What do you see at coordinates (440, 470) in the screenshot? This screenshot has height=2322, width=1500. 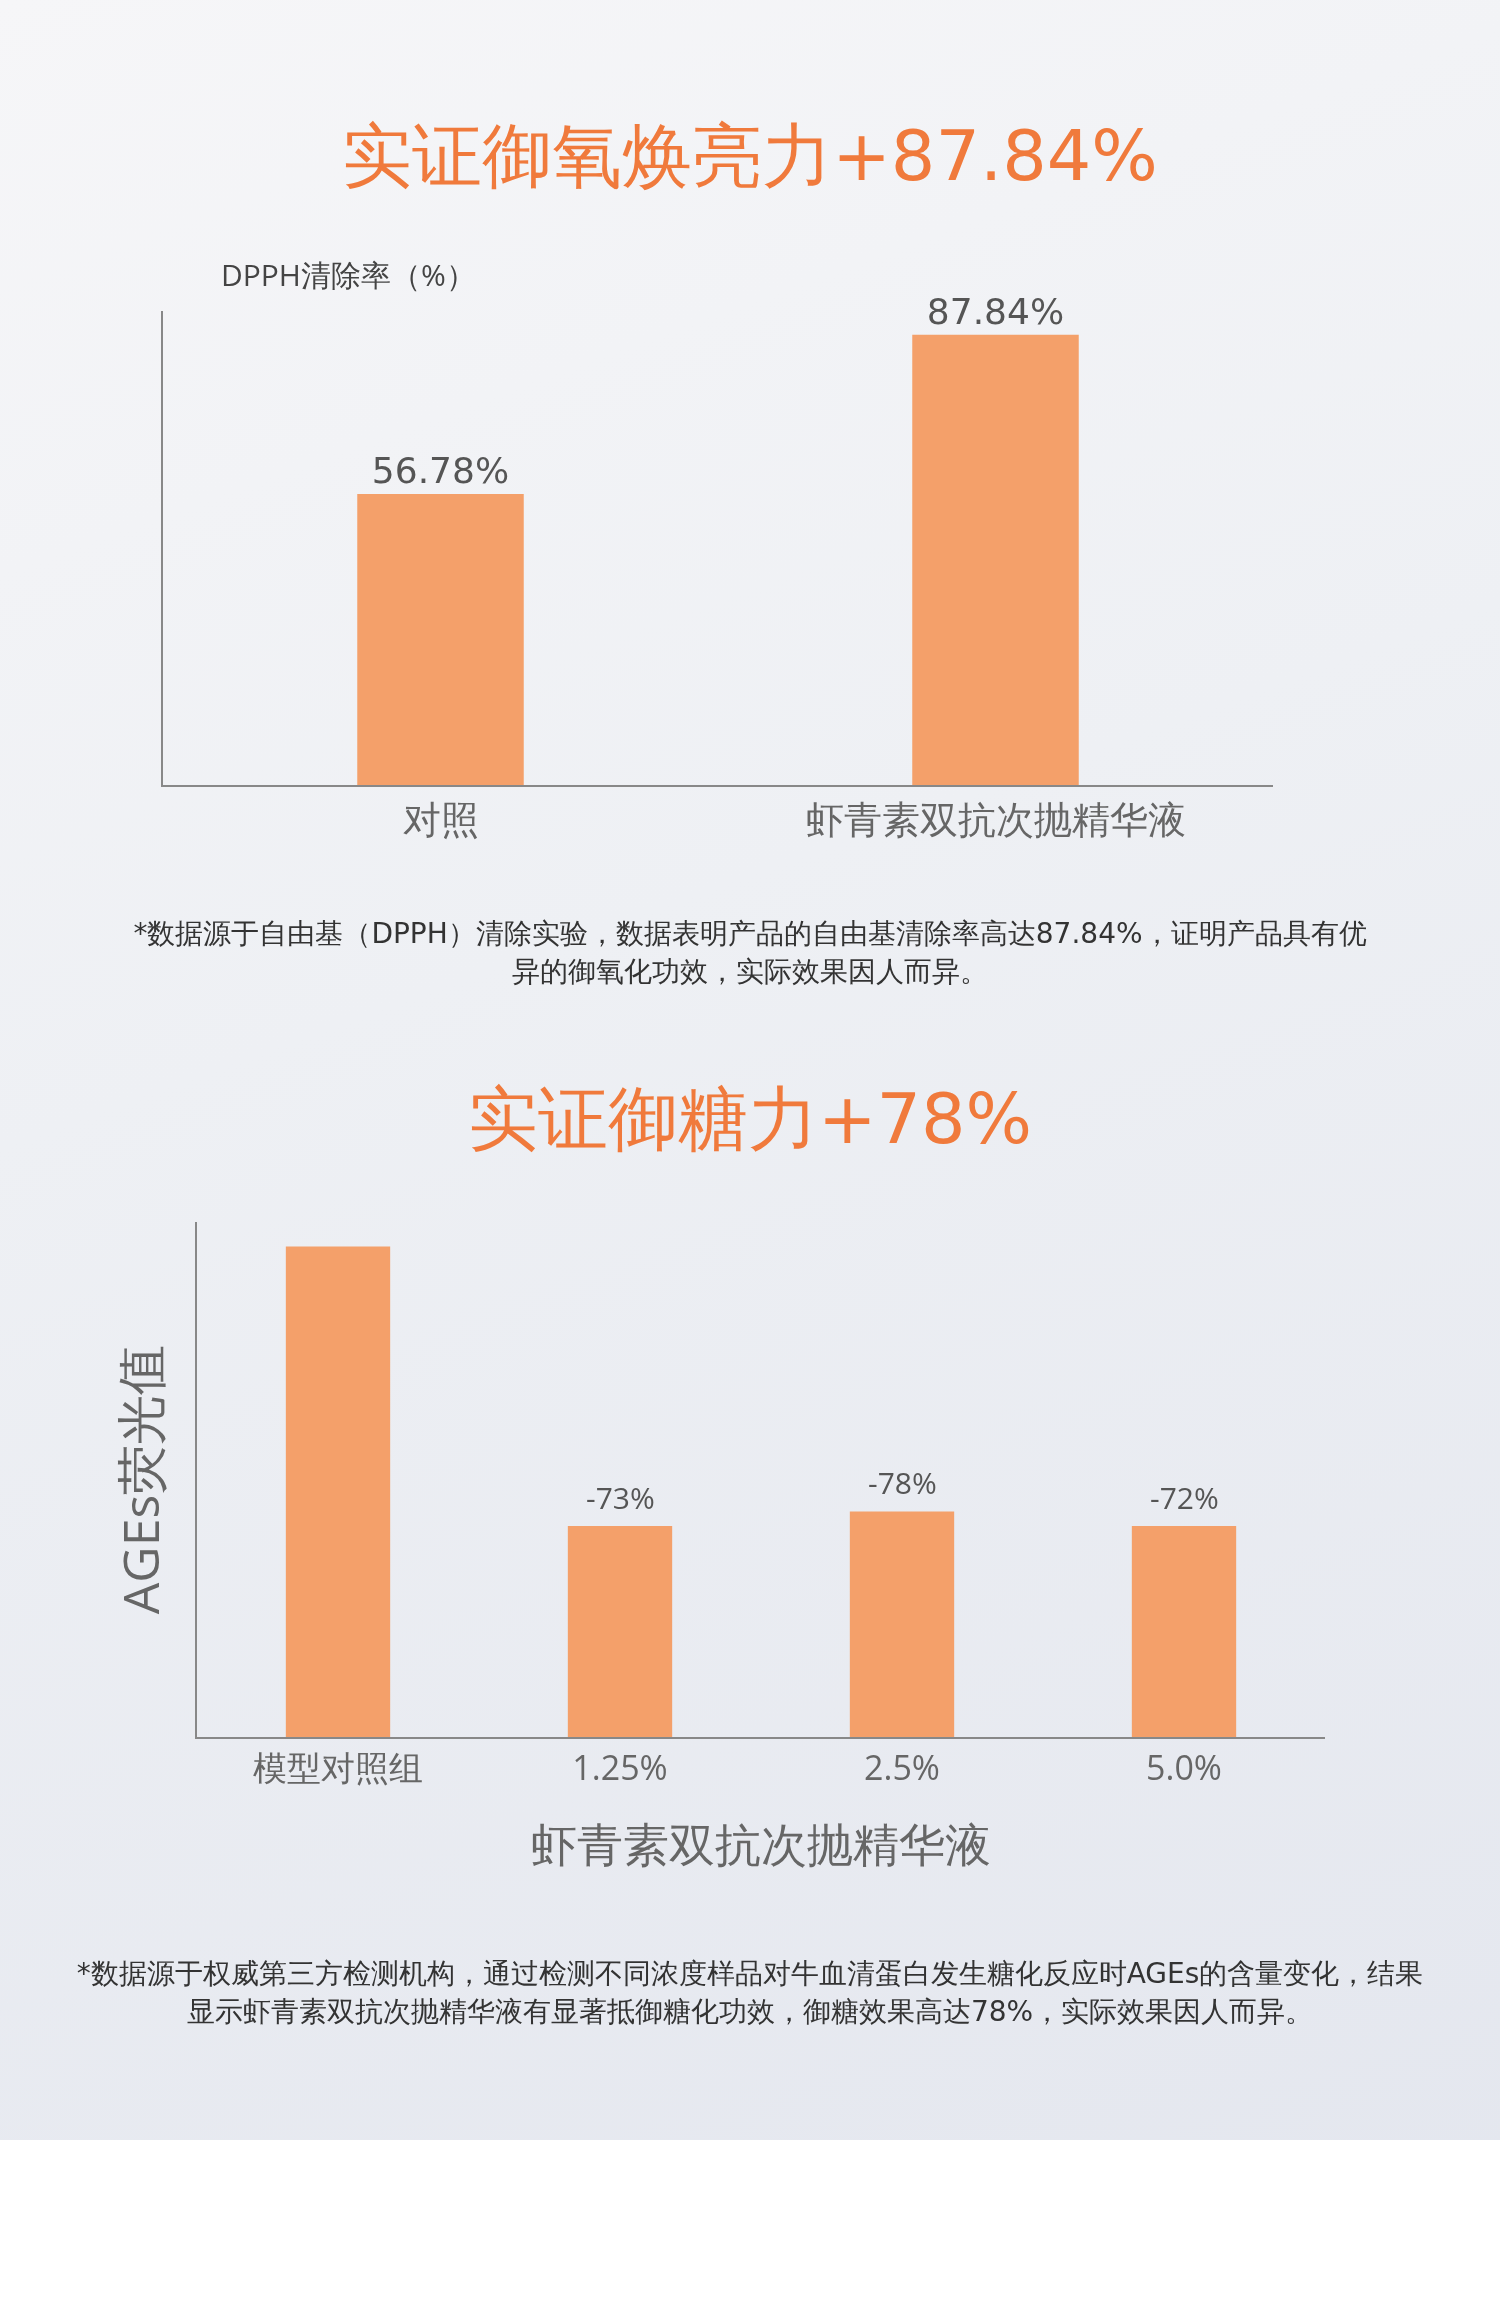 I see `data-label: 56.78%` at bounding box center [440, 470].